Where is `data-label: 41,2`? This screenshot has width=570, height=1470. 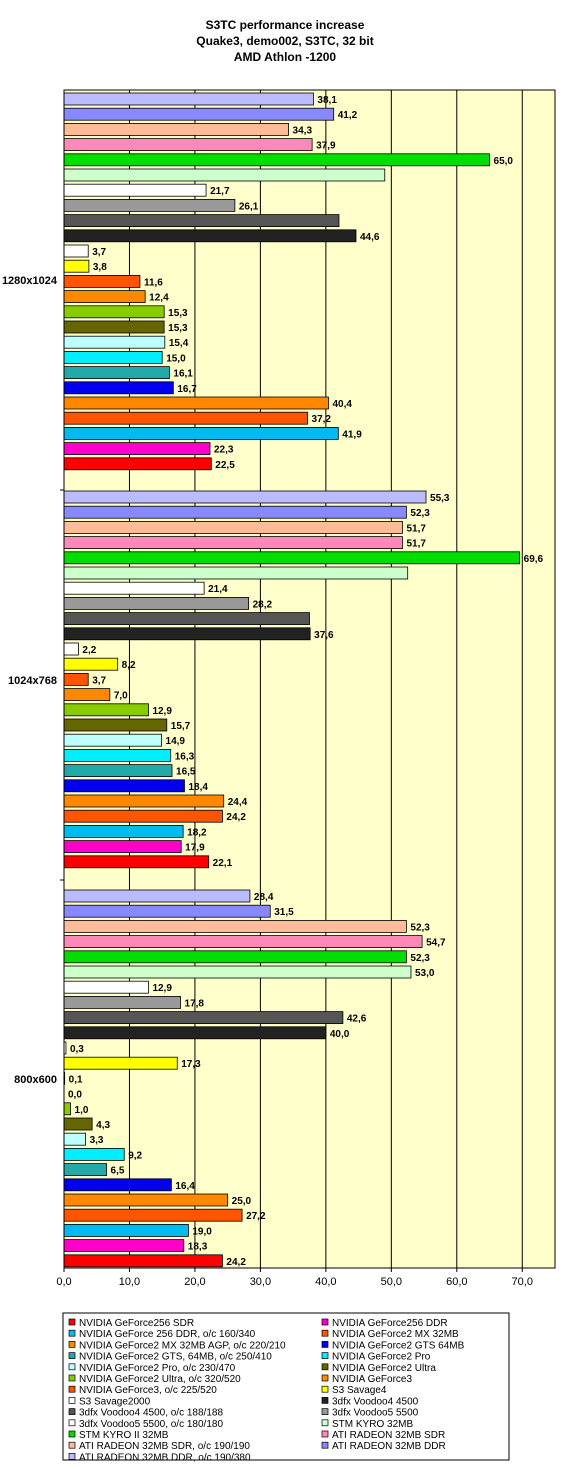
data-label: 41,2 is located at coordinates (348, 115).